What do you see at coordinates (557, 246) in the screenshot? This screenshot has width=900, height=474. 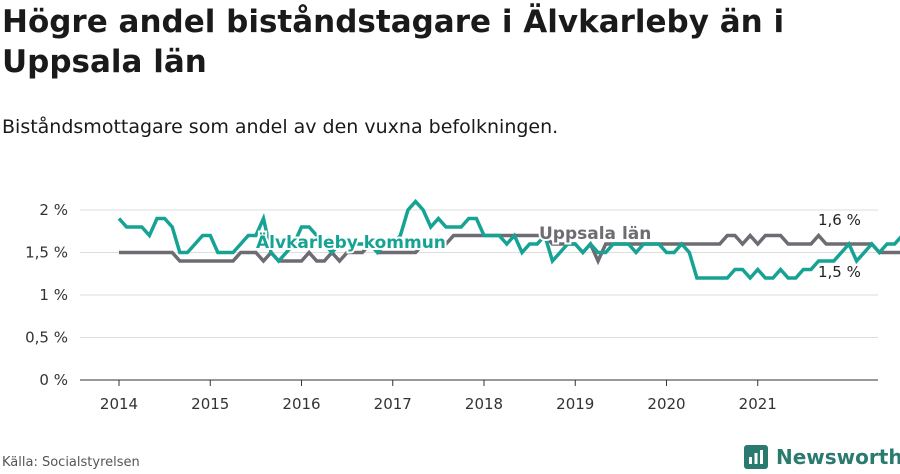 I see `series-labels: Älvkarleby kommun Uppsala län 1,6 % 1,5 %` at bounding box center [557, 246].